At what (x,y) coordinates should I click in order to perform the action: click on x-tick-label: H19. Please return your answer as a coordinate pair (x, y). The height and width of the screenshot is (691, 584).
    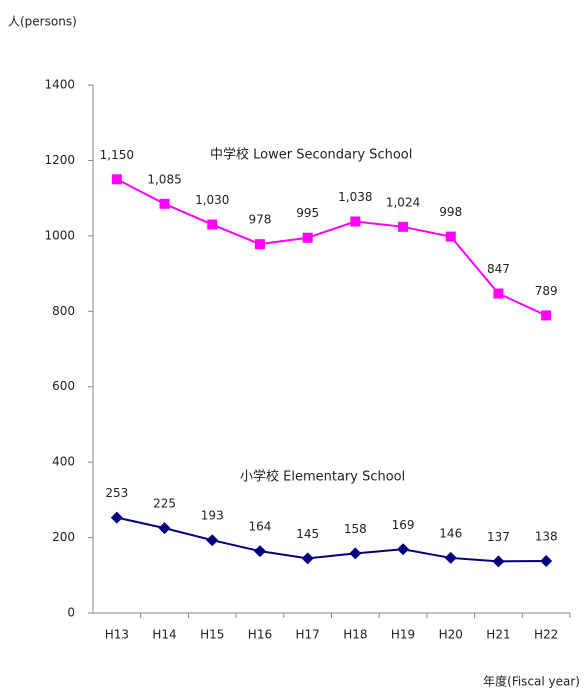
    Looking at the image, I should click on (403, 635).